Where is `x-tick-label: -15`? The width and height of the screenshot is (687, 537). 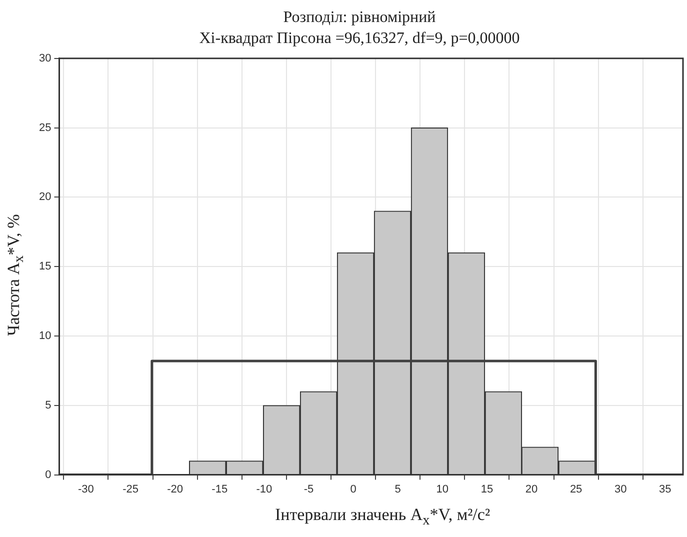
x-tick-label: -15 is located at coordinates (220, 489).